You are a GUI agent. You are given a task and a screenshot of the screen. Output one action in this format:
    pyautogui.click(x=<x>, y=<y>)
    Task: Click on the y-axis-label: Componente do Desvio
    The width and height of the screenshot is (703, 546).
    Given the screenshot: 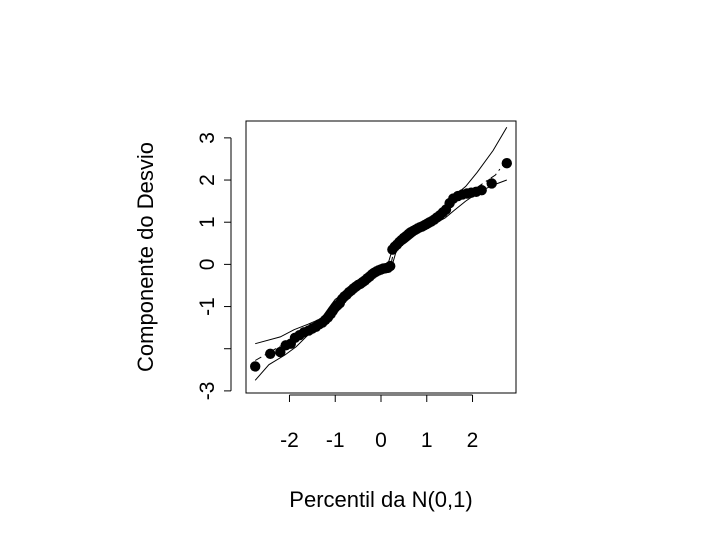 What is the action you would take?
    pyautogui.click(x=145, y=257)
    